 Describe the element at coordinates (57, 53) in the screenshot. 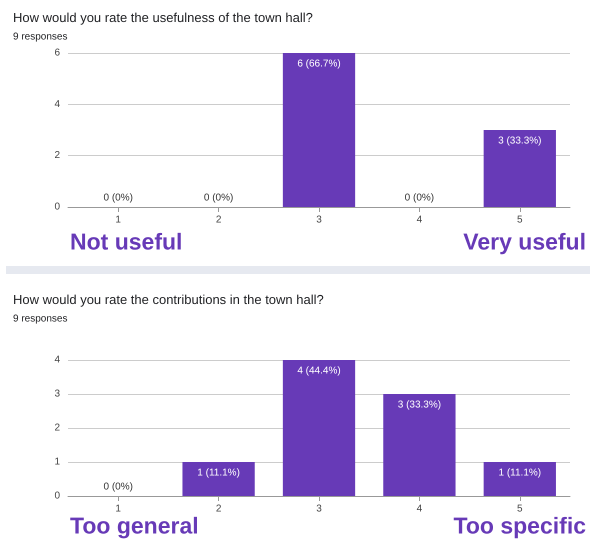

I see `y-tick-label: 6` at that location.